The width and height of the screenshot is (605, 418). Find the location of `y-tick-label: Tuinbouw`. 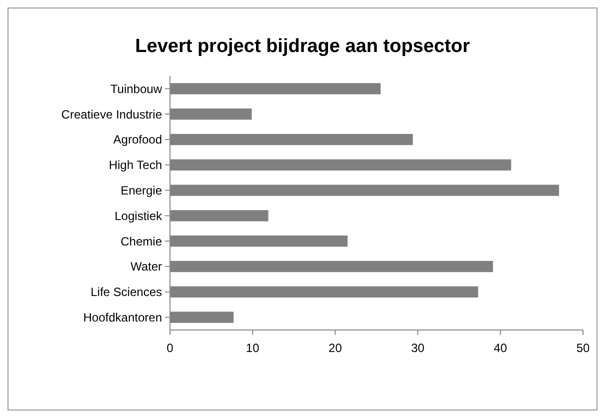

y-tick-label: Tuinbouw is located at coordinates (136, 89).